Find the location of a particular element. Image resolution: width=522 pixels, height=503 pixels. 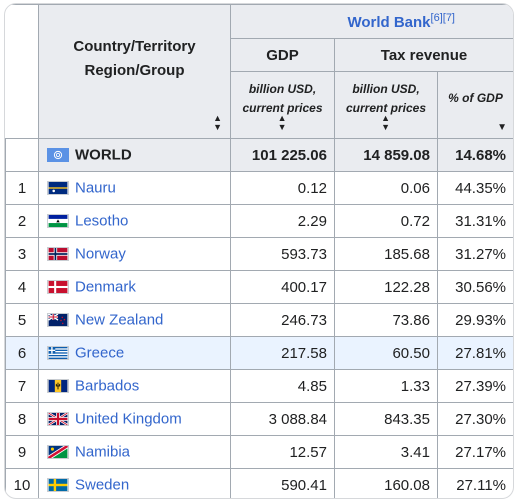

pct-unit-label: % of GDP is located at coordinates (475, 98).